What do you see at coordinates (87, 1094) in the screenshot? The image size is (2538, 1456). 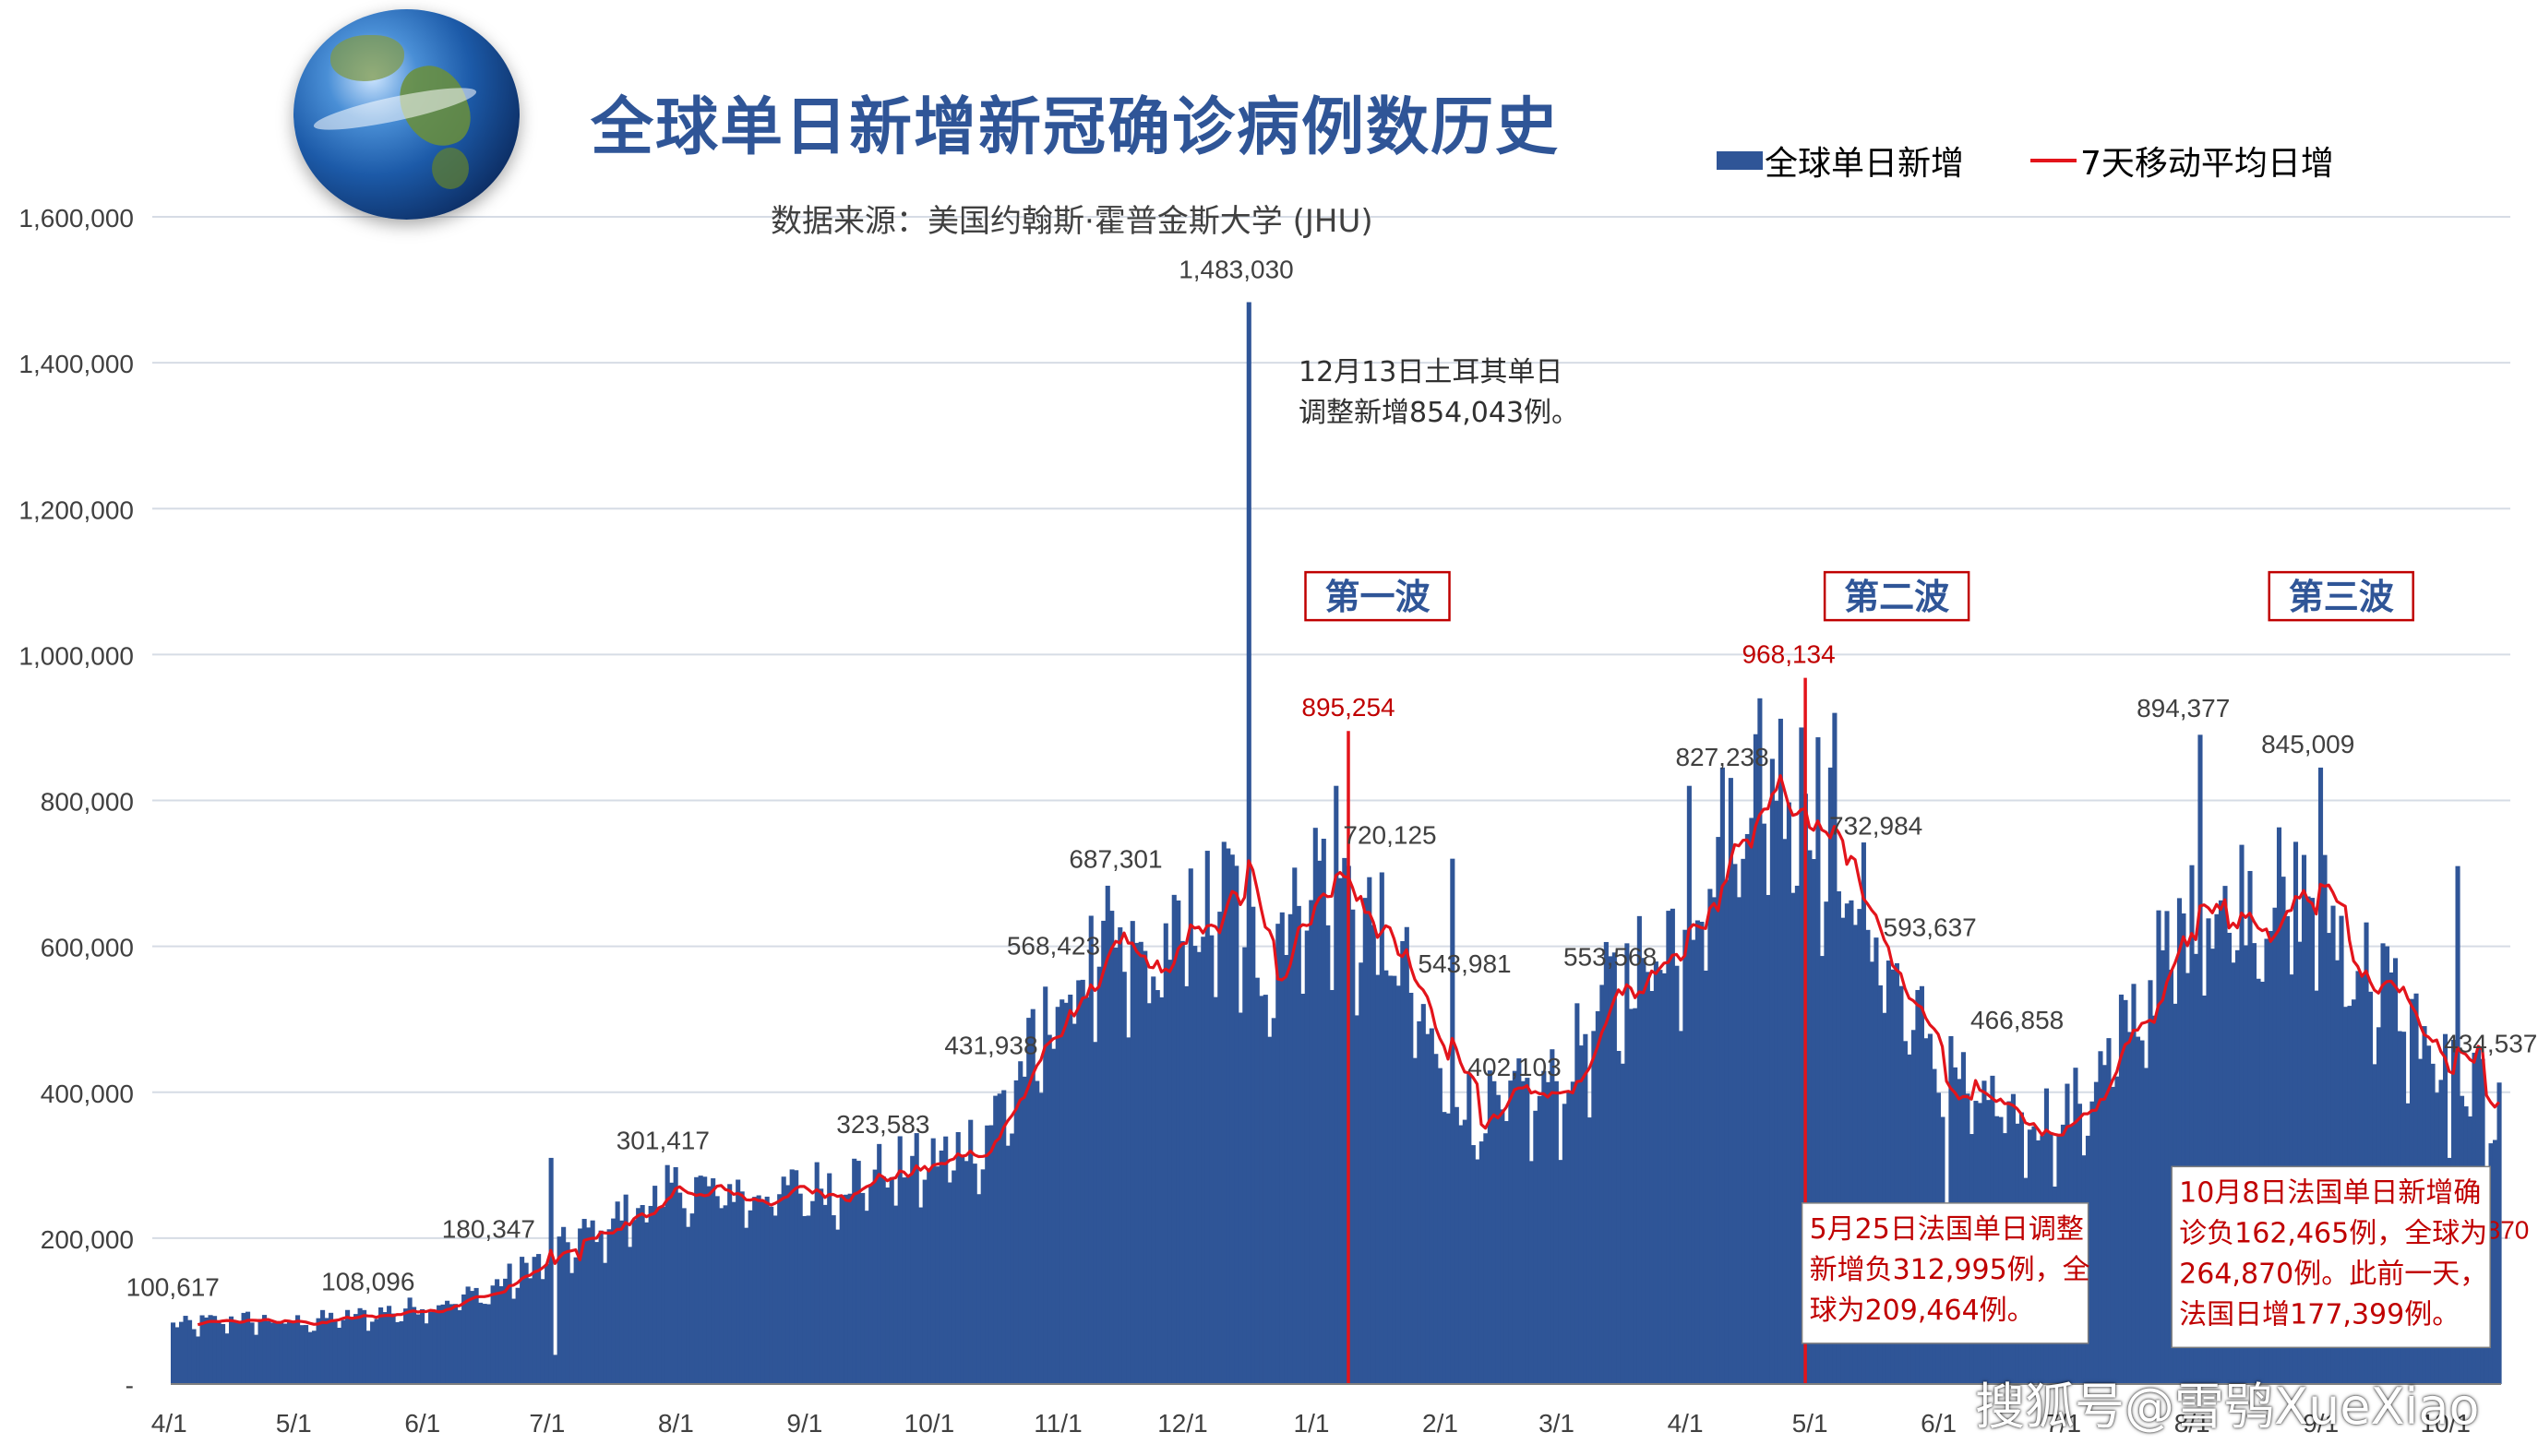 I see `y-tick-label: 400,000` at bounding box center [87, 1094].